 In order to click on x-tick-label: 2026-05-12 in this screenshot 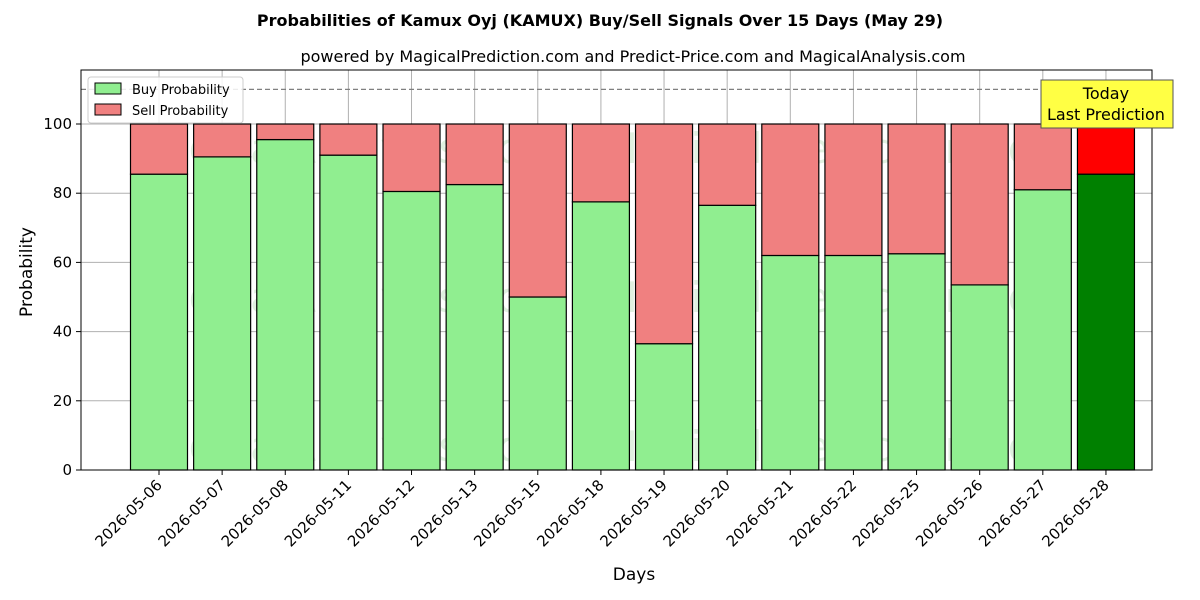, I will do `click(381, 513)`.